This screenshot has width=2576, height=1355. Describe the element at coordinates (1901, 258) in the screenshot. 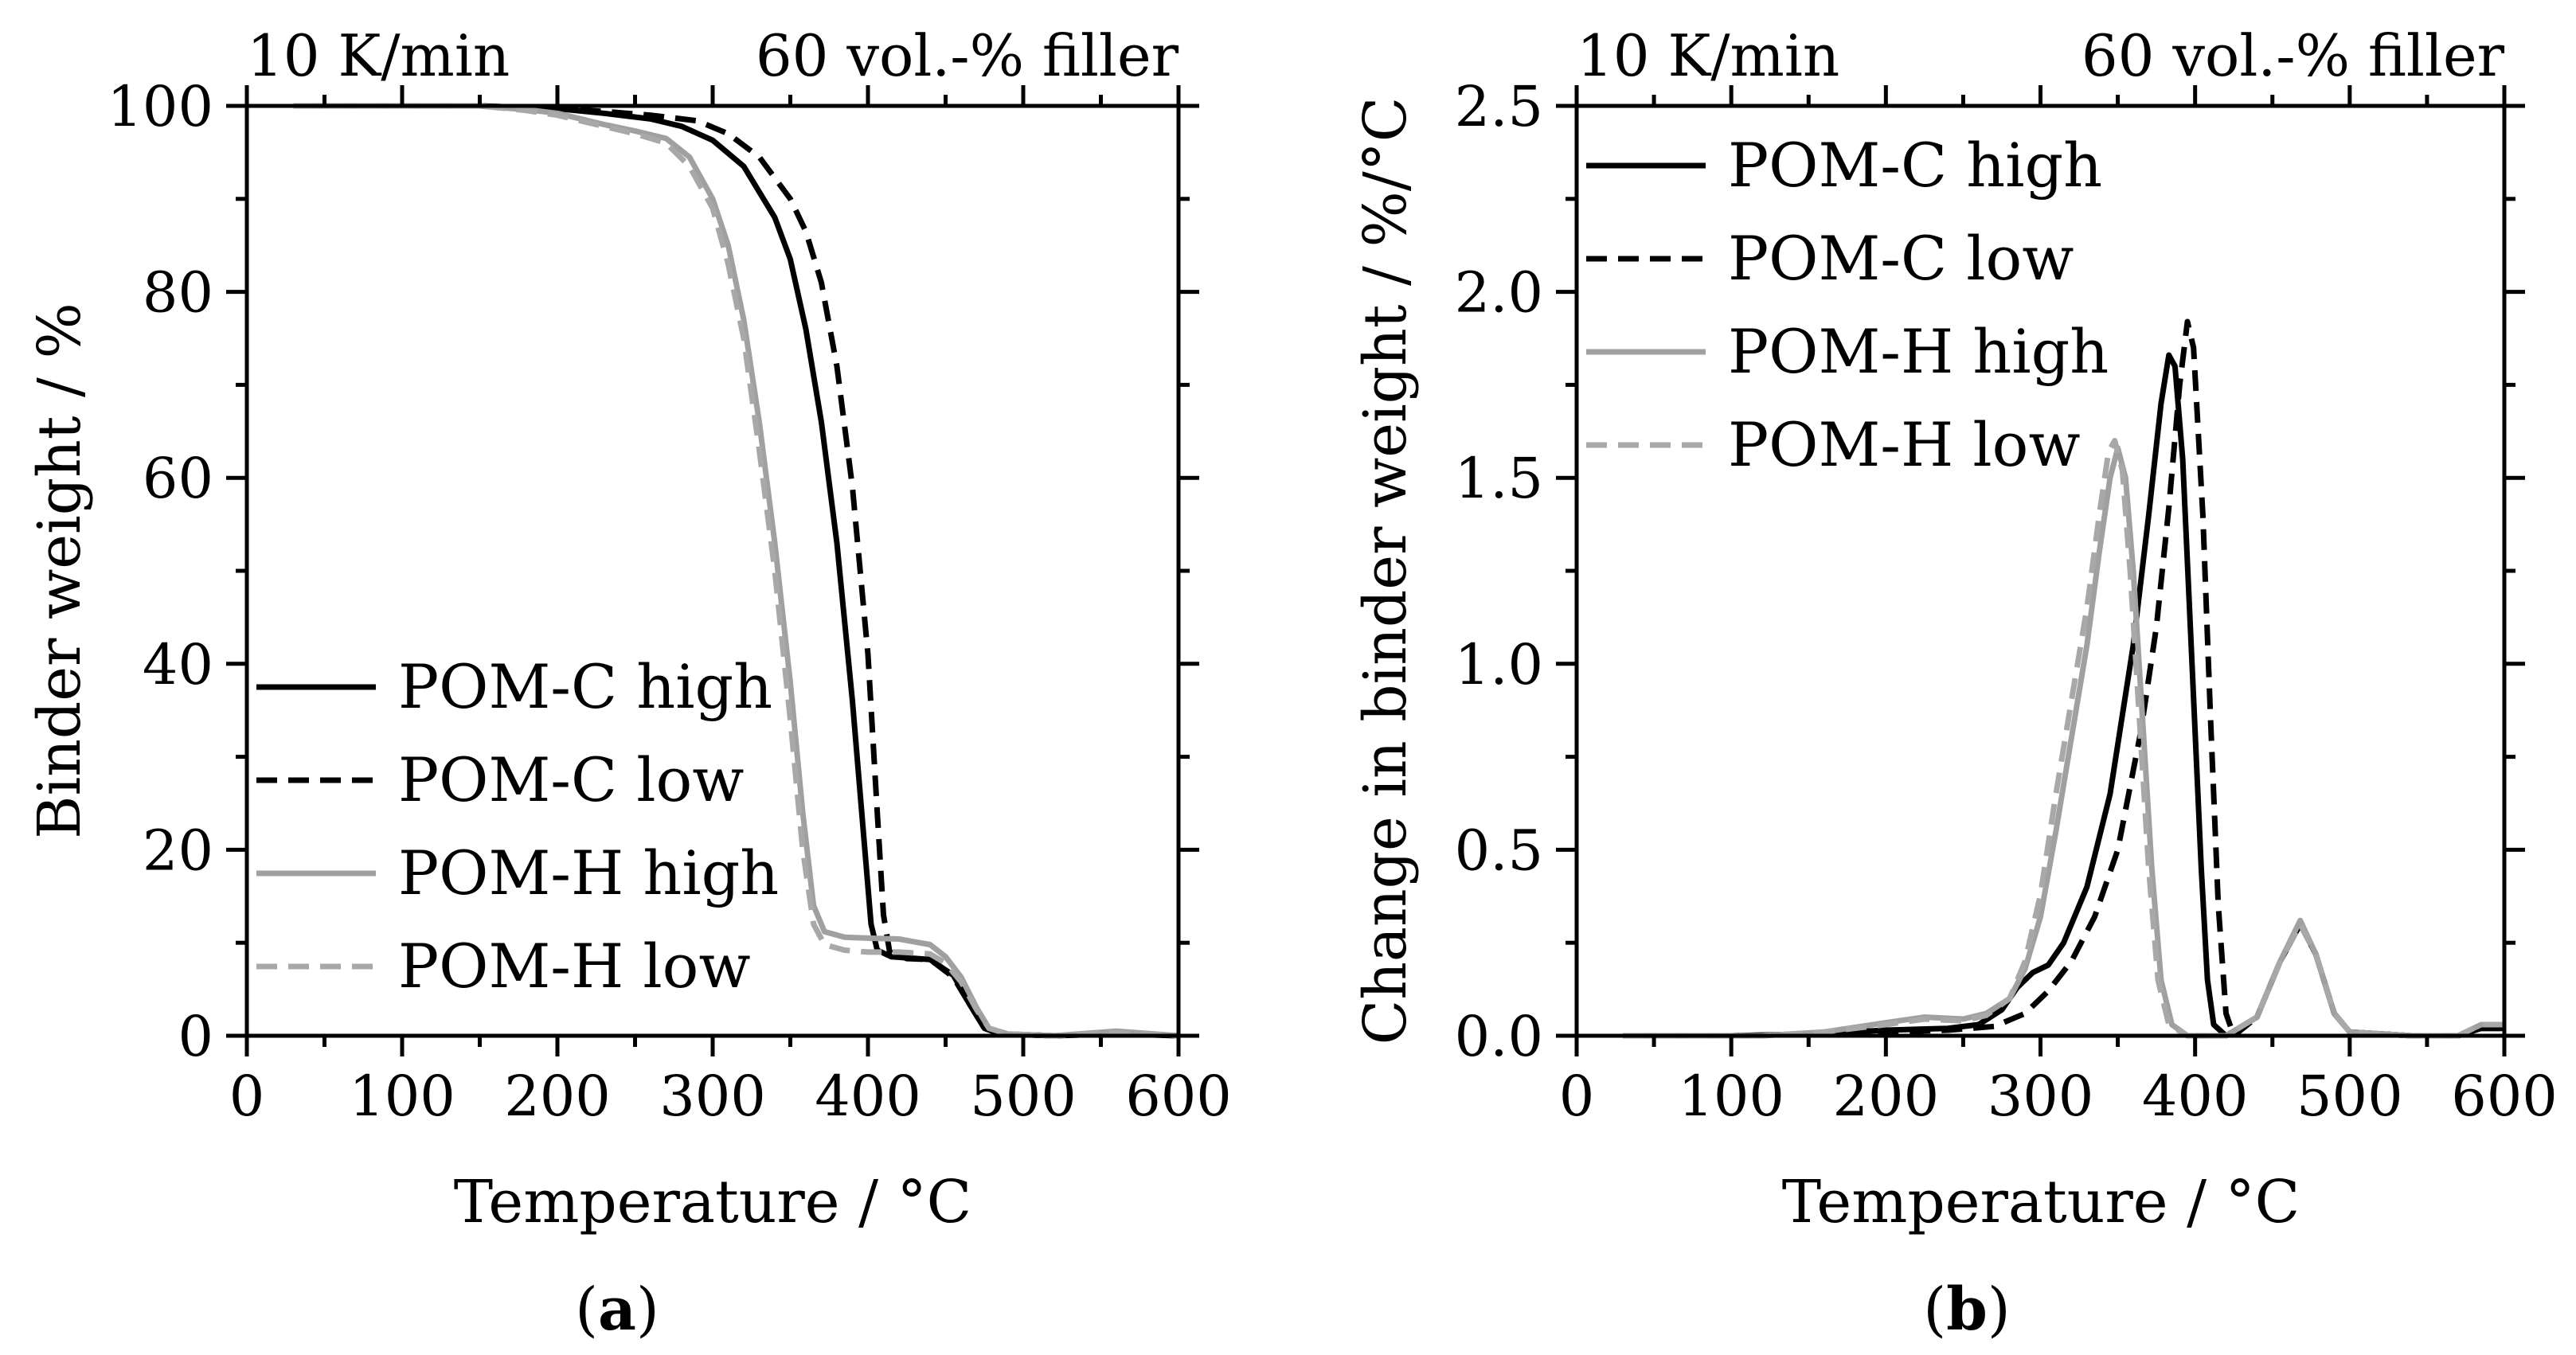

I see `panel-b-legend-label: POM-C low` at that location.